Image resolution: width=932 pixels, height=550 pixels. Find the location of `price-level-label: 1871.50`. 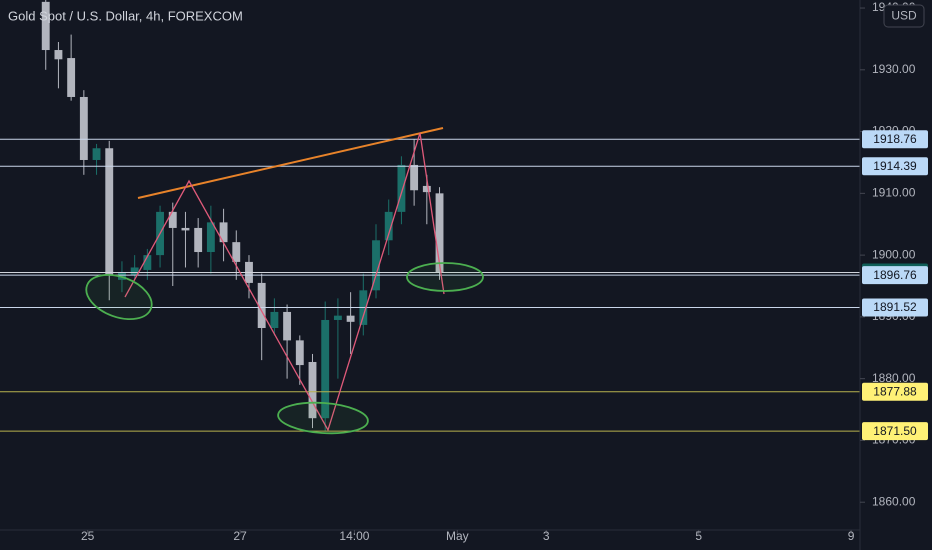

price-level-label: 1871.50 is located at coordinates (895, 431).